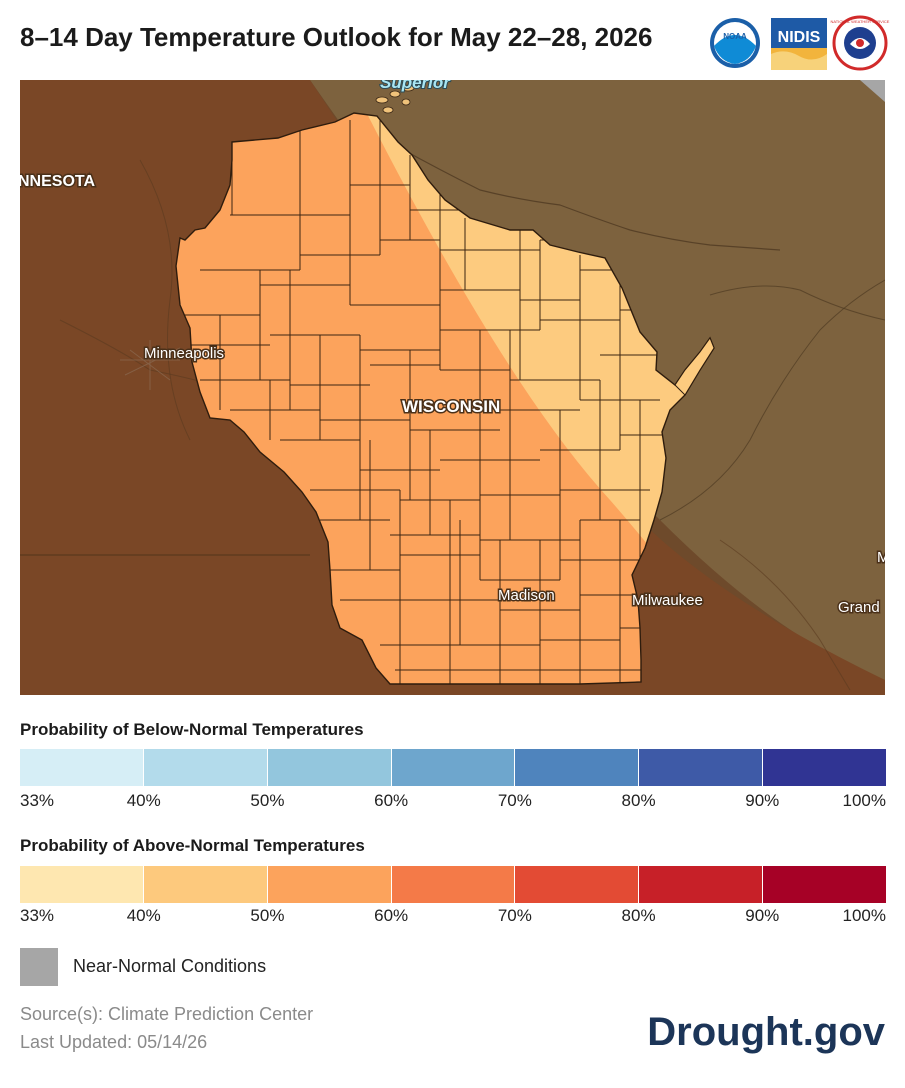 The height and width of the screenshot is (1088, 905). Describe the element at coordinates (143, 800) in the screenshot. I see `below-normal-tick-label: 40%` at that location.